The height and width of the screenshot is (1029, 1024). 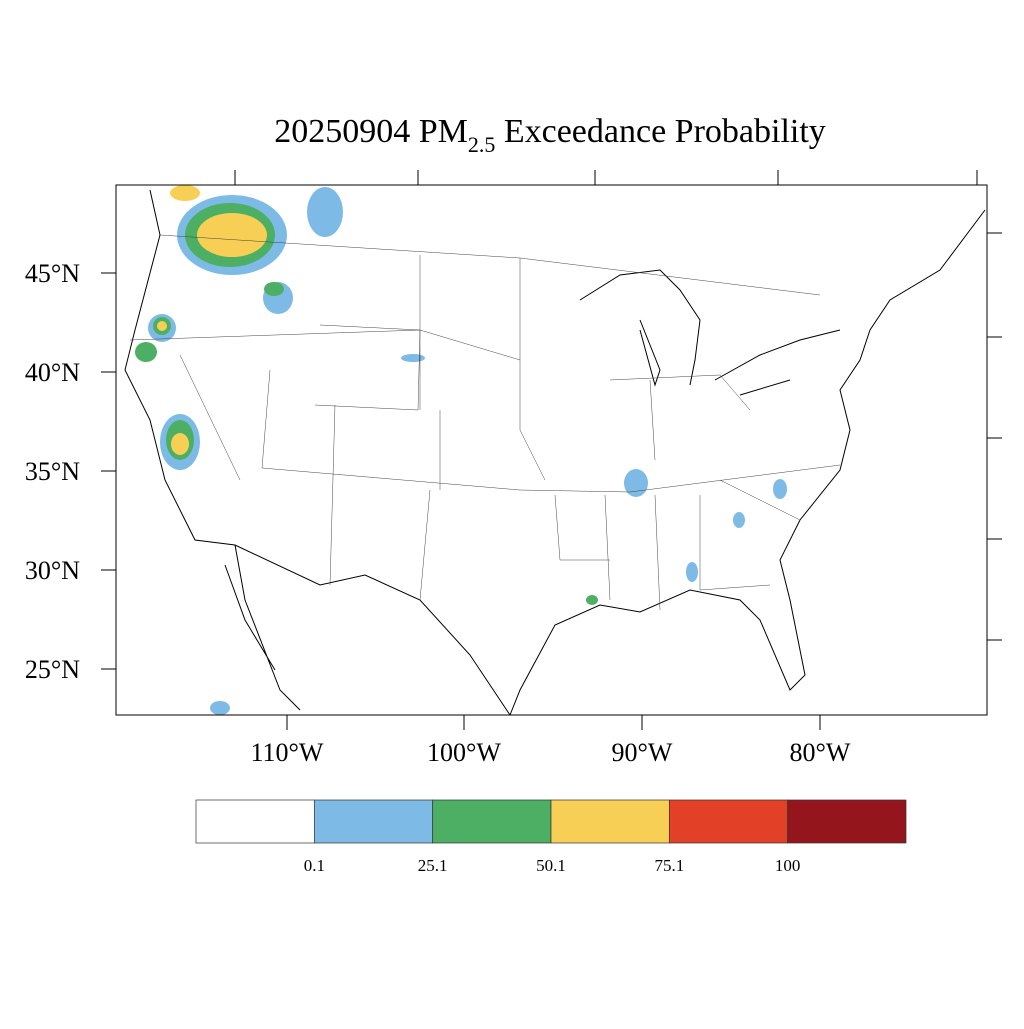 What do you see at coordinates (52, 669) in the screenshot?
I see `lat-label: 25°N` at bounding box center [52, 669].